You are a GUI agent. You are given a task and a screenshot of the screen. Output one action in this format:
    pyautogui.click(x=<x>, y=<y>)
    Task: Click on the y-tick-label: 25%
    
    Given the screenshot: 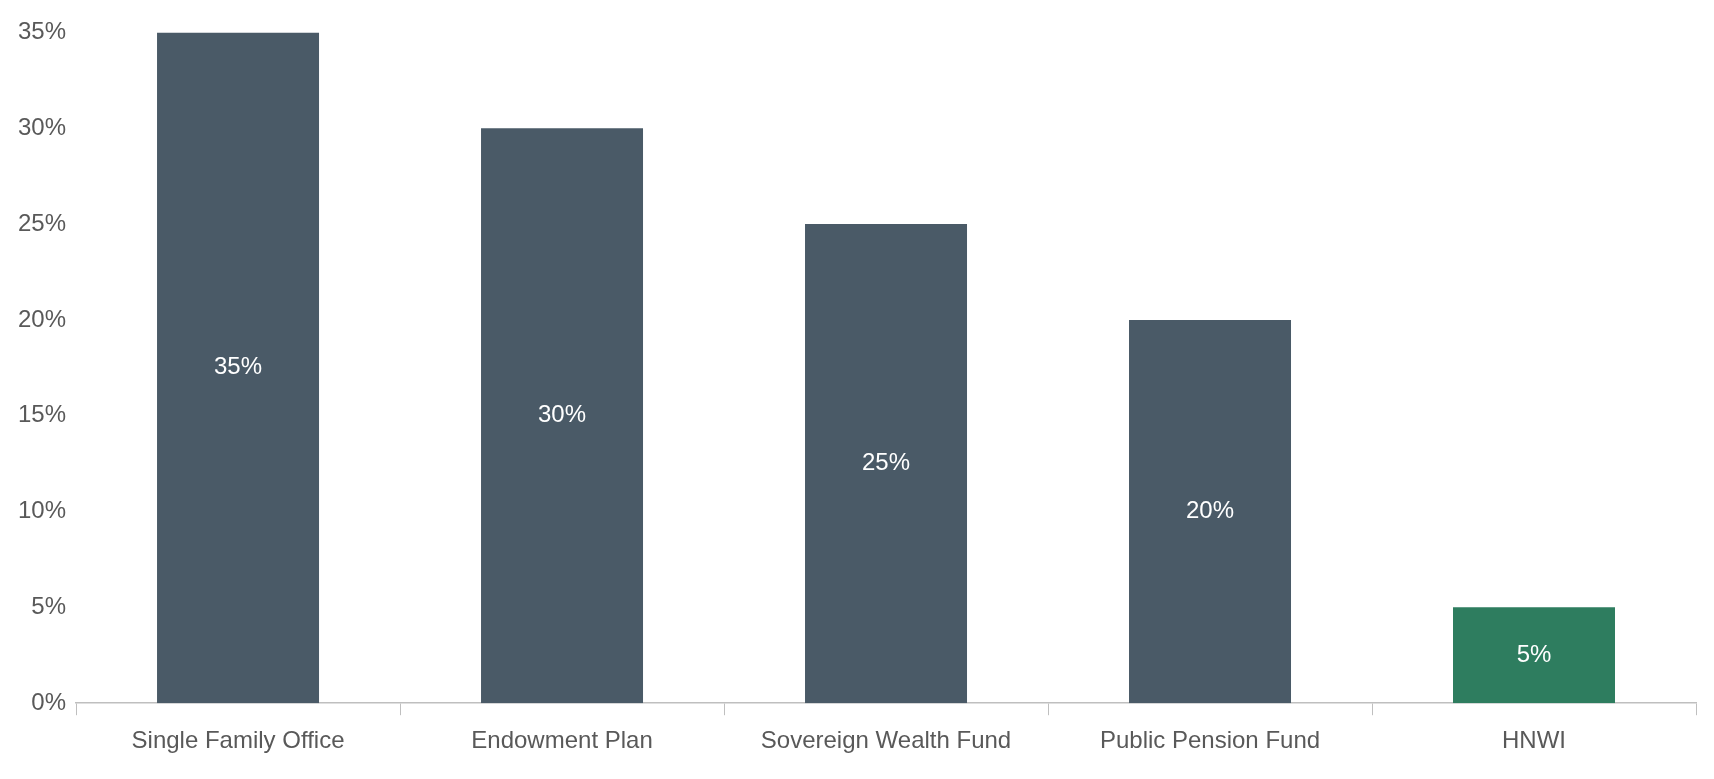 What is the action you would take?
    pyautogui.click(x=42, y=222)
    